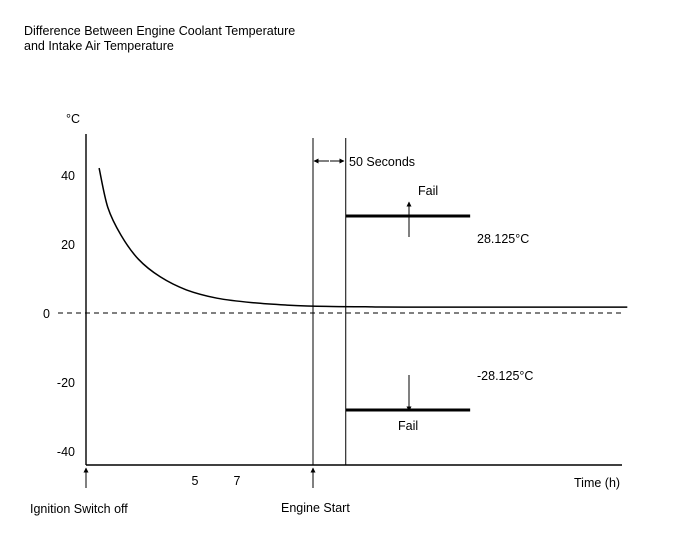 The height and width of the screenshot is (560, 688). I want to click on y-tick-labels: 40 20 0 -20 -40, so click(59, 314).